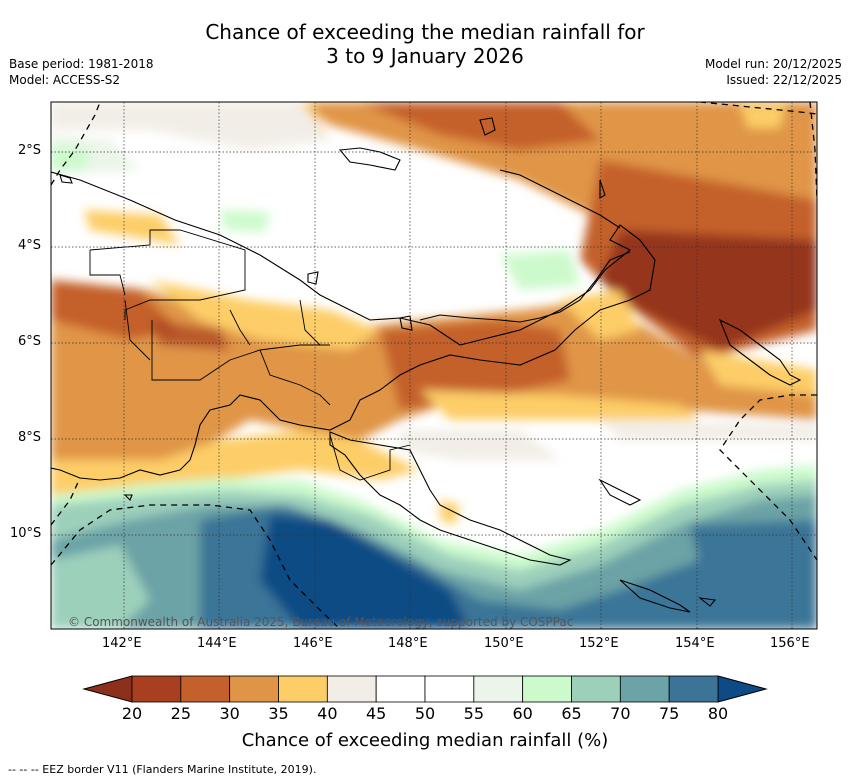  What do you see at coordinates (65, 80) in the screenshot?
I see `model-name: Model: ACCESS-S2` at bounding box center [65, 80].